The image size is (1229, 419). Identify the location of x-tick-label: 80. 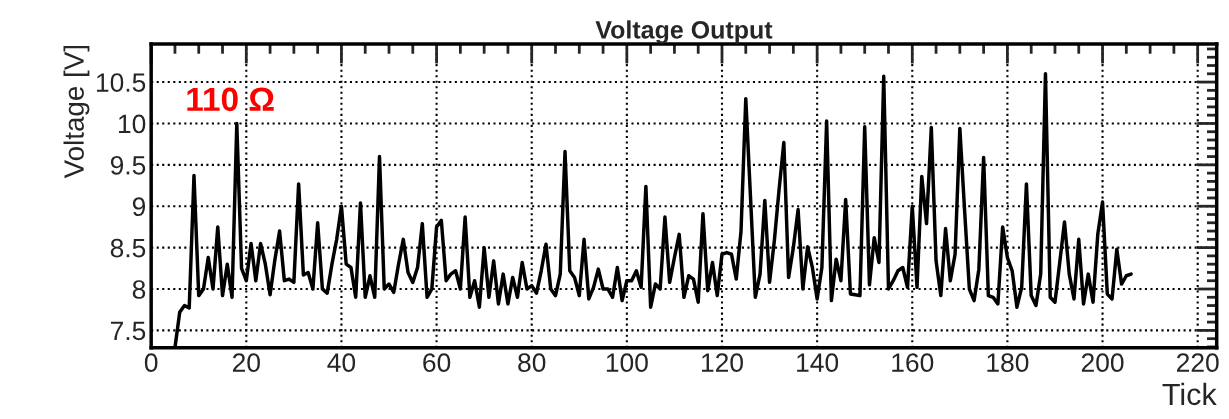
(532, 363).